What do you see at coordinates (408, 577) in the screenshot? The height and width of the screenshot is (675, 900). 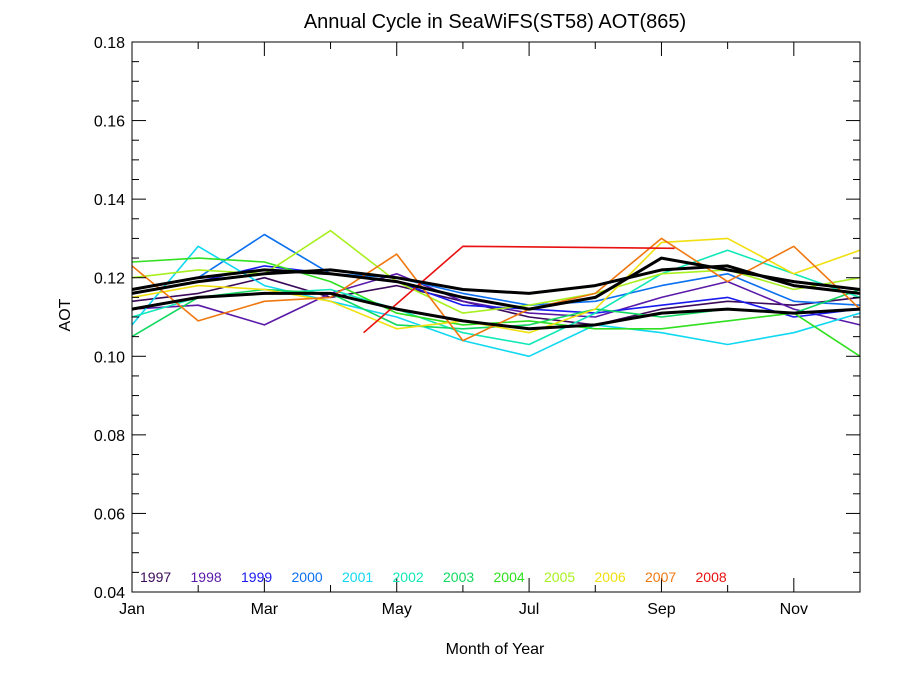 I see `legend-entry-2002: 2002` at bounding box center [408, 577].